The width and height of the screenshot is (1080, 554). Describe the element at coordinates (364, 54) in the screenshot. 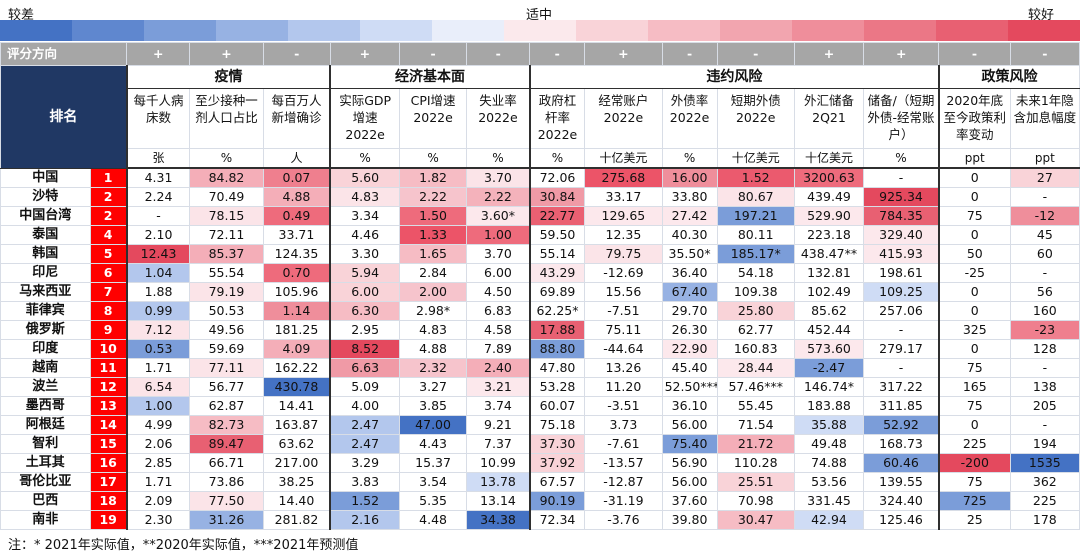

I see `direction-sign: +` at that location.